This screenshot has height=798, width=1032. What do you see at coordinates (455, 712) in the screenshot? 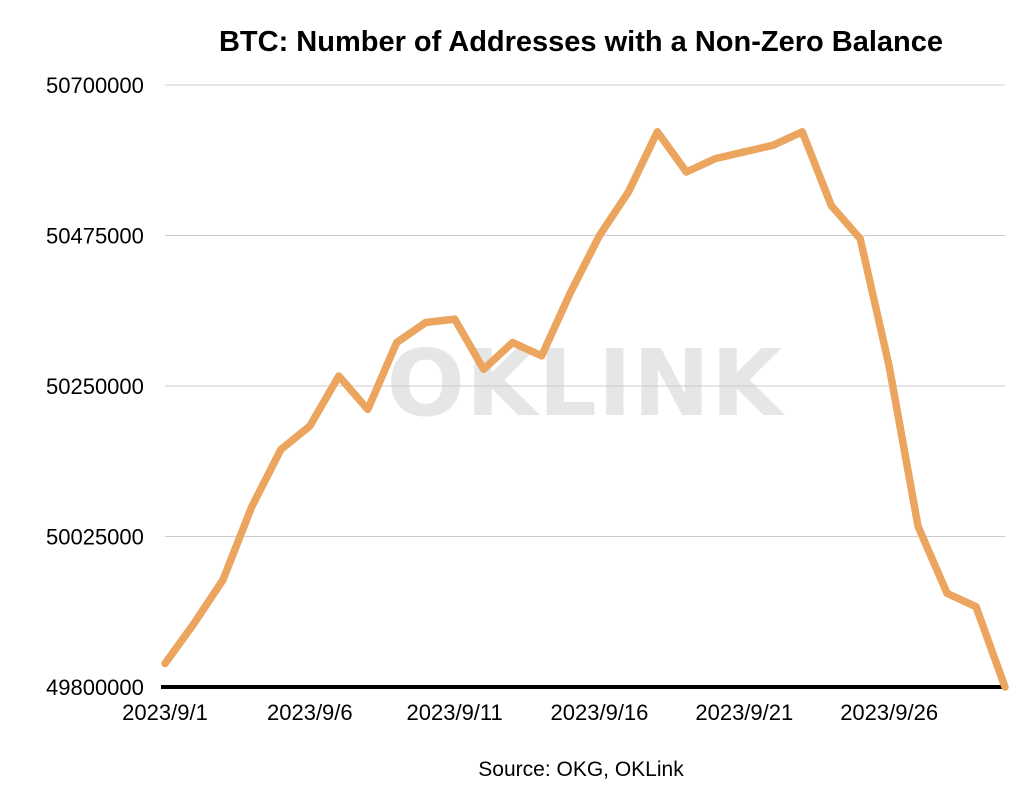
I see `x-axis-tick-label: 2023/9/11` at bounding box center [455, 712].